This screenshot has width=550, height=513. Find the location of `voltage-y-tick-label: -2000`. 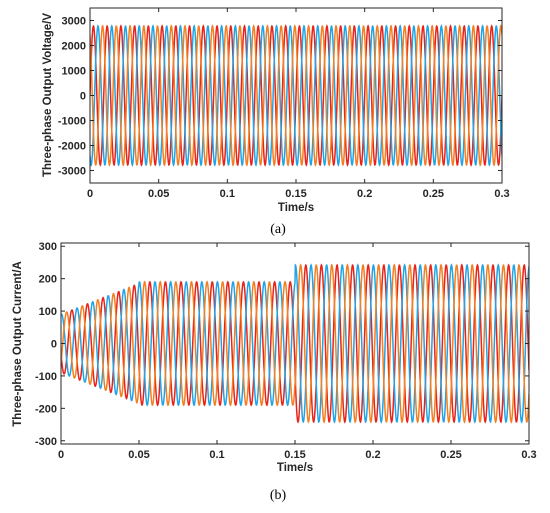

voltage-y-tick-label: -2000 is located at coordinates (72, 147).